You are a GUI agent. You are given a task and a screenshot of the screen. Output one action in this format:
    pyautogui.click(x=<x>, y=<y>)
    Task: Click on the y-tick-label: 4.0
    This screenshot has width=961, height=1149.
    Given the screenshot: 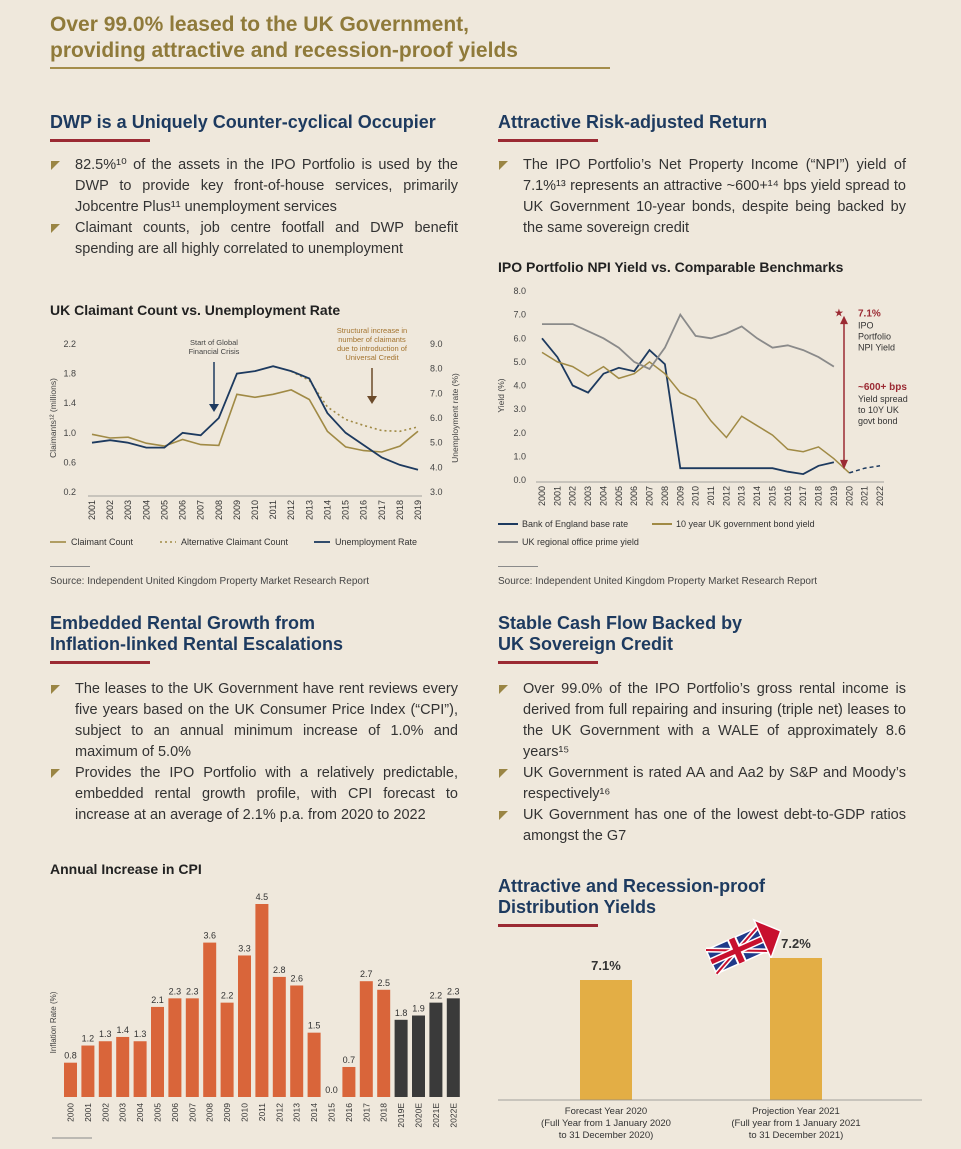 What is the action you would take?
    pyautogui.click(x=519, y=386)
    